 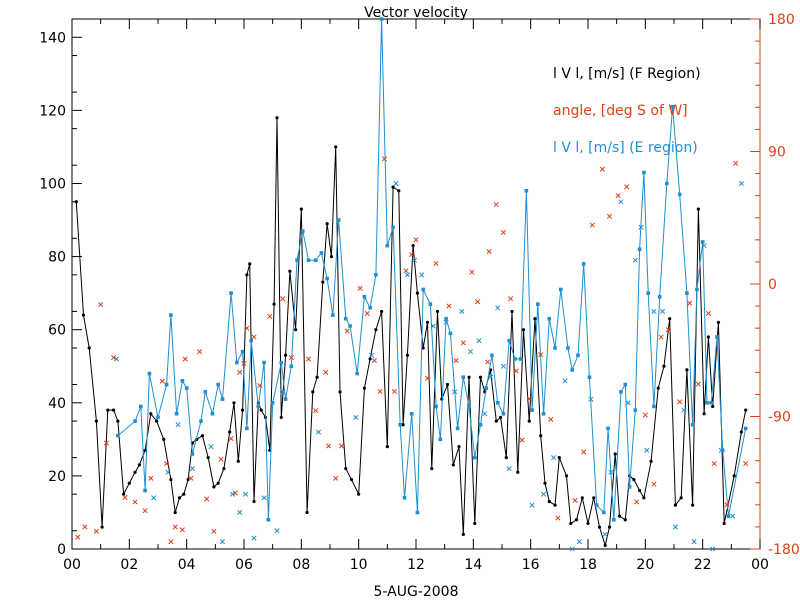 What do you see at coordinates (415, 592) in the screenshot?
I see `x-axis-label: 5-AUG-2008` at bounding box center [415, 592].